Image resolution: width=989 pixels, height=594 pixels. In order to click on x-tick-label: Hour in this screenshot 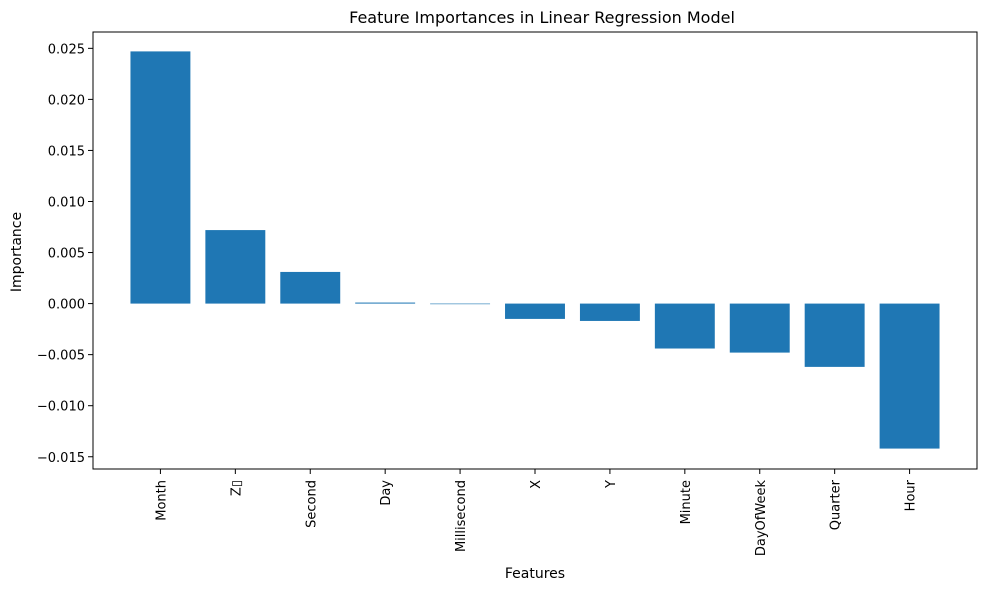, I will do `click(911, 495)`.